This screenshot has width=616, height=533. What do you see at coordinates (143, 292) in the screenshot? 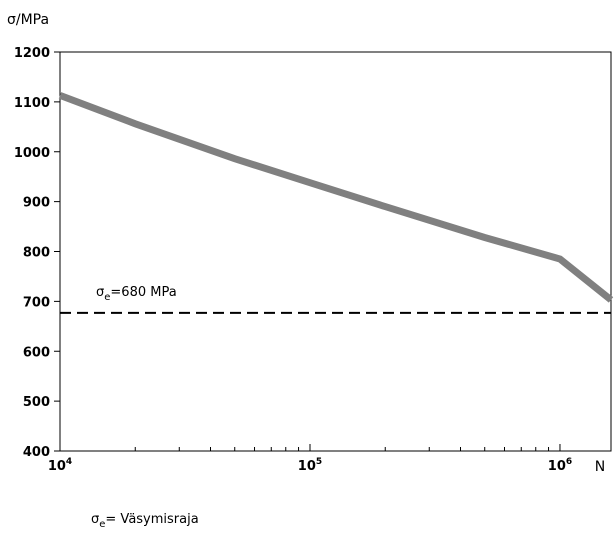
I see `fatigue-limit-value: =680 MPa` at bounding box center [143, 292].